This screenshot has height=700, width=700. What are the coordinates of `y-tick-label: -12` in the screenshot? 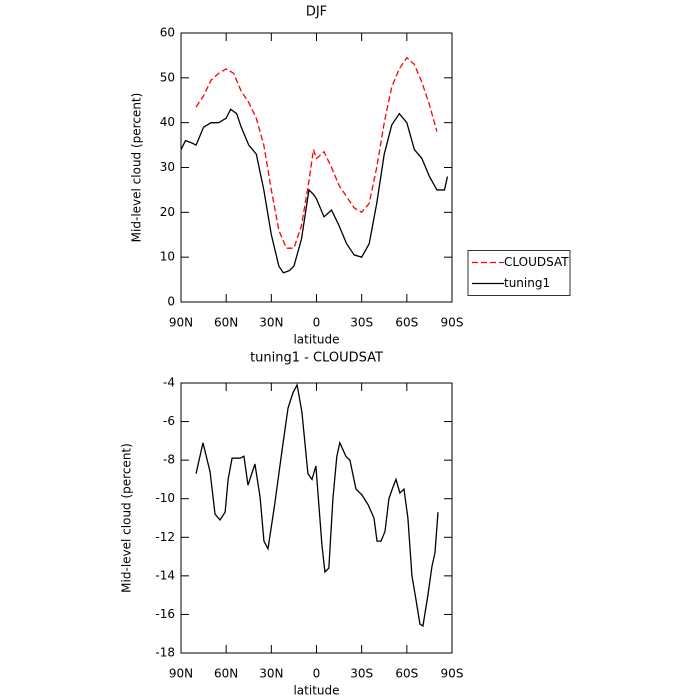 It's located at (165, 537).